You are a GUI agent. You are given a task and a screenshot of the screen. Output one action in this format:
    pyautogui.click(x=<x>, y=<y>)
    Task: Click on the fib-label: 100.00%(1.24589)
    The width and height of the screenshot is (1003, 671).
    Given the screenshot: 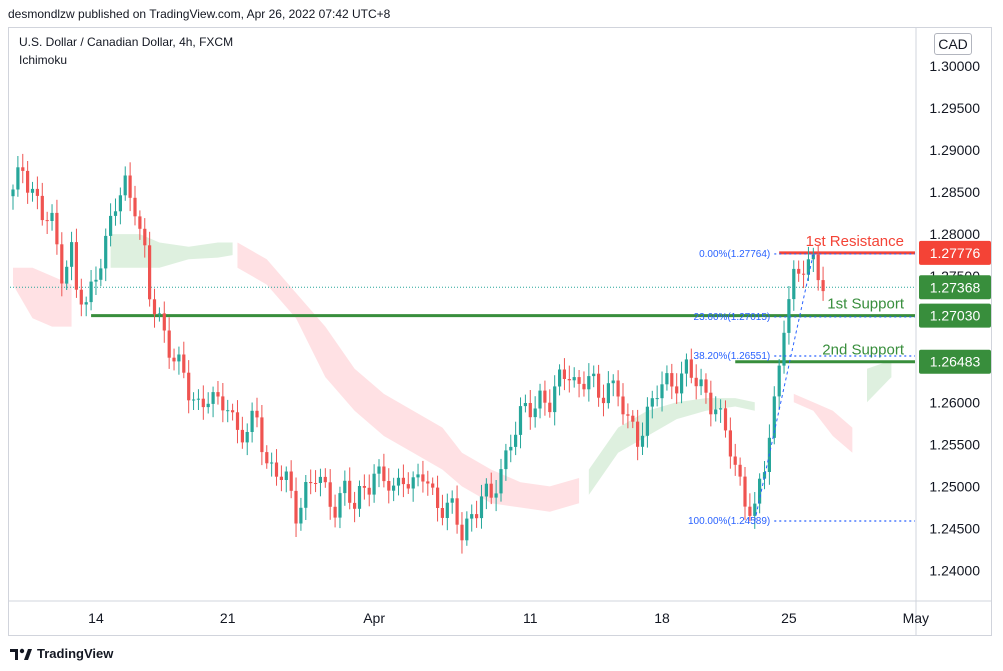 What is the action you would take?
    pyautogui.click(x=729, y=521)
    